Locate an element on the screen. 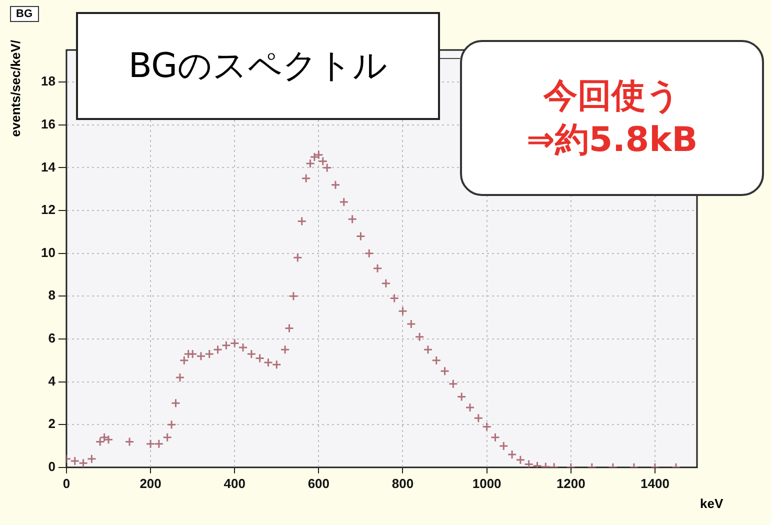  x-tick-label: 1200 is located at coordinates (571, 483).